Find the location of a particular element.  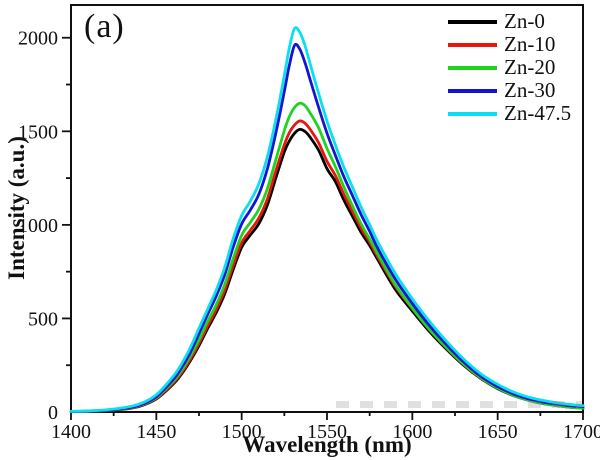

x-tick-label: 1400 is located at coordinates (71, 432).